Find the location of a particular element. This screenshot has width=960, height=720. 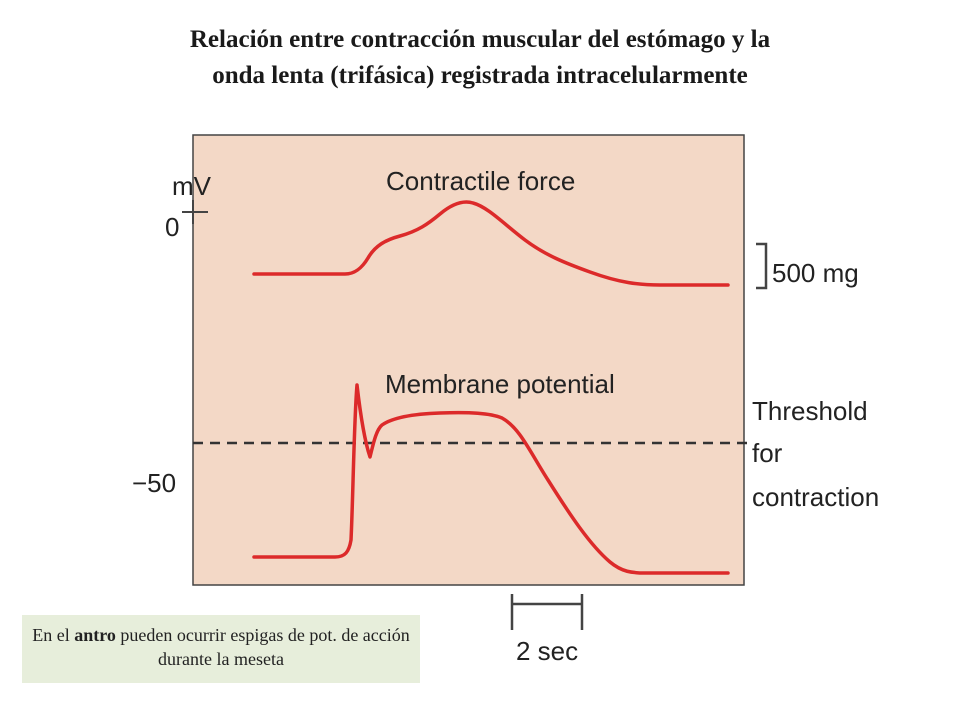

tick-label-zero: 0 is located at coordinates (172, 227).